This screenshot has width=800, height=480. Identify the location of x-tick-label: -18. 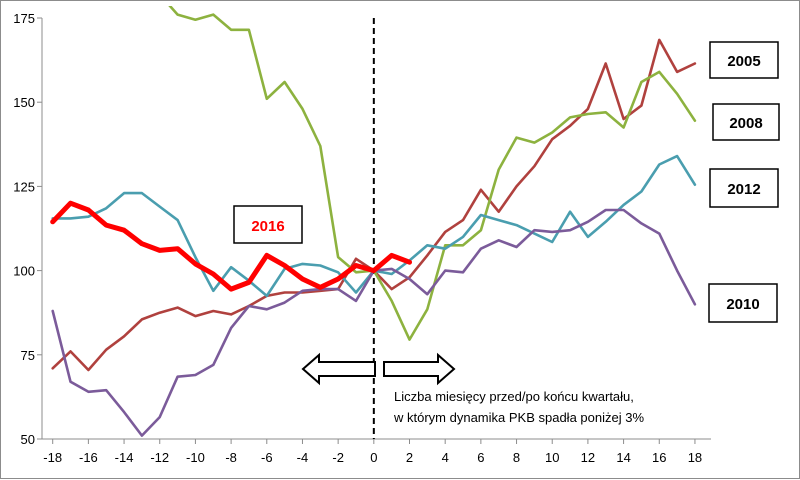
(52, 457).